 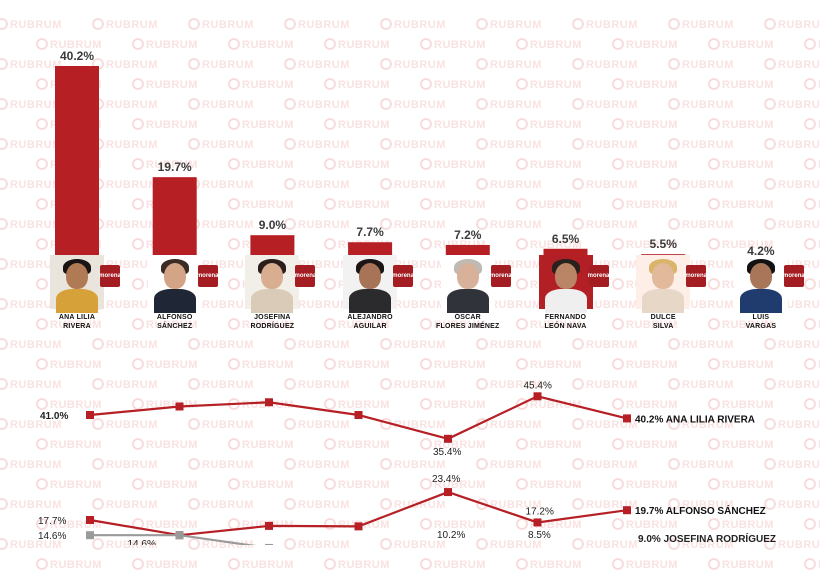 I want to click on line-end-label: 40.2% ANA LILIA RIVERA, so click(x=695, y=419).